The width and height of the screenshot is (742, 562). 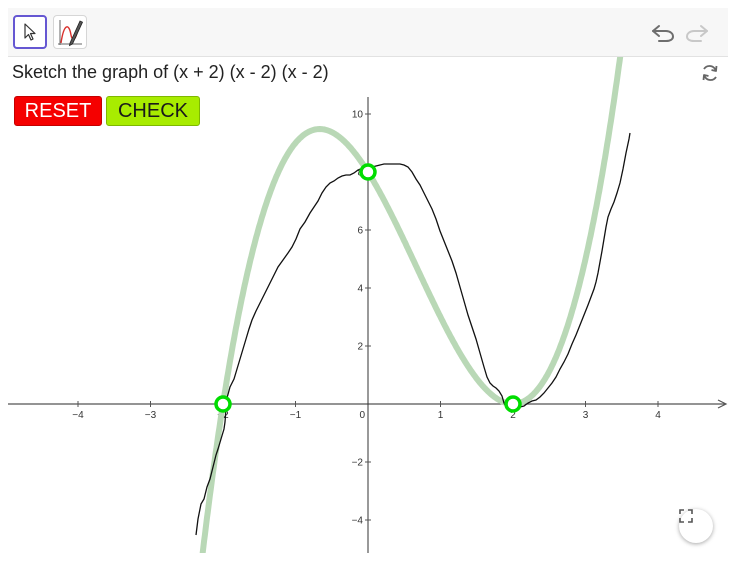 What do you see at coordinates (513, 415) in the screenshot?
I see `x-tick-label: 2` at bounding box center [513, 415].